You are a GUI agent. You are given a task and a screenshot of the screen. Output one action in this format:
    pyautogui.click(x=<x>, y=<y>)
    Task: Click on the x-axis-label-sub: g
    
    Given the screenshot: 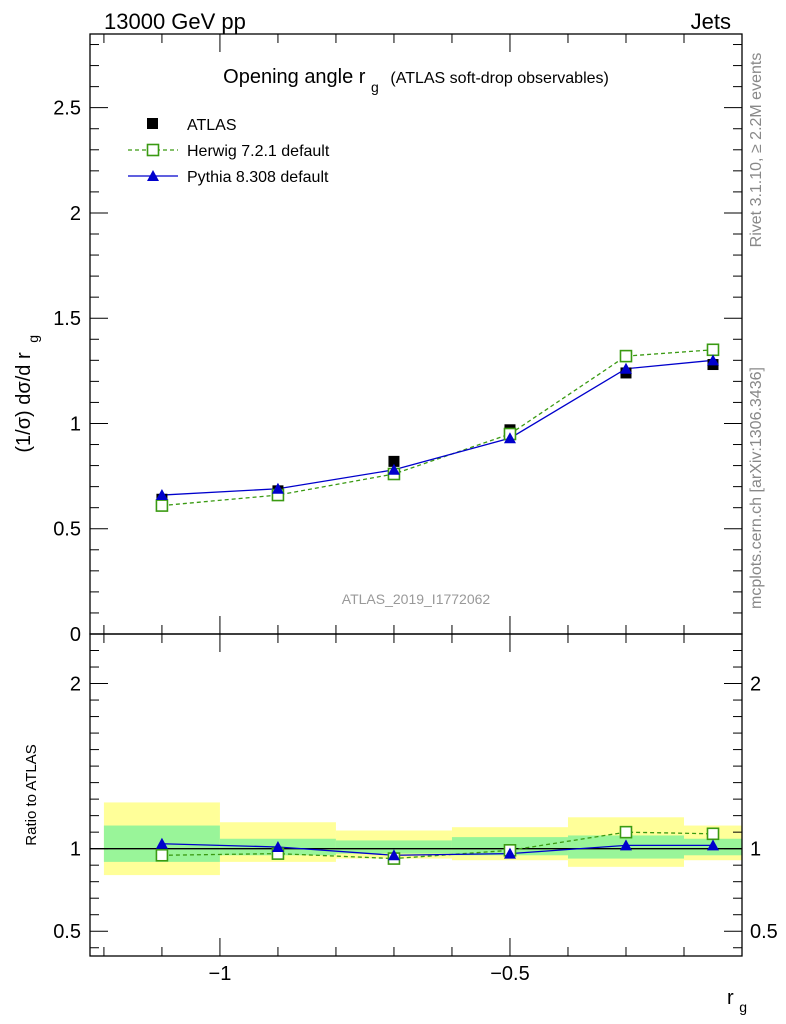 What is the action you would take?
    pyautogui.click(x=743, y=1007)
    